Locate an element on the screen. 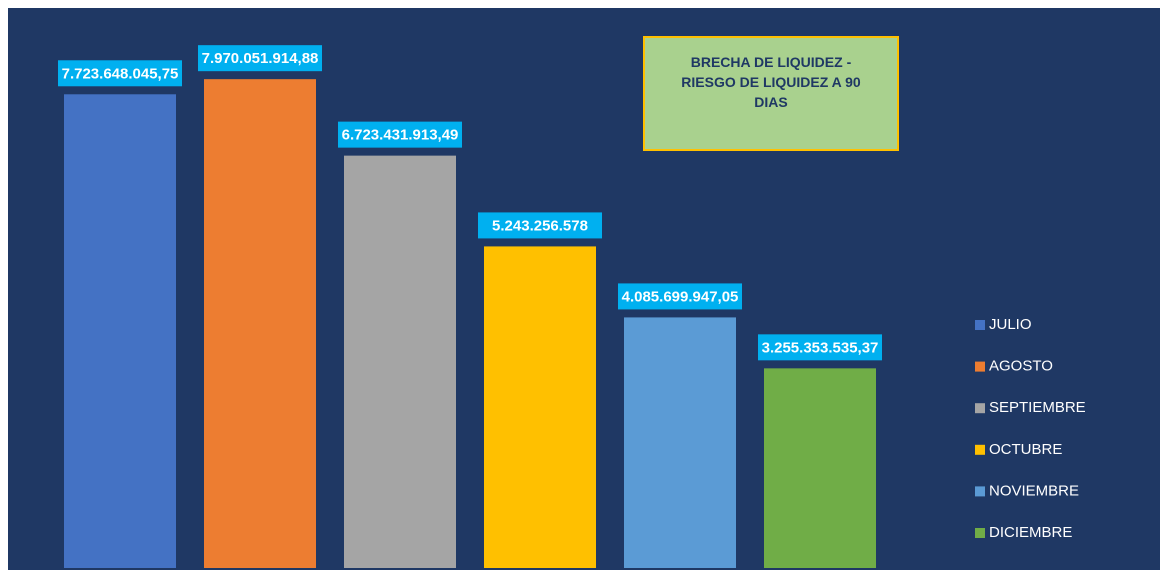  legend-label: SEPTIEMBRE is located at coordinates (1037, 407).